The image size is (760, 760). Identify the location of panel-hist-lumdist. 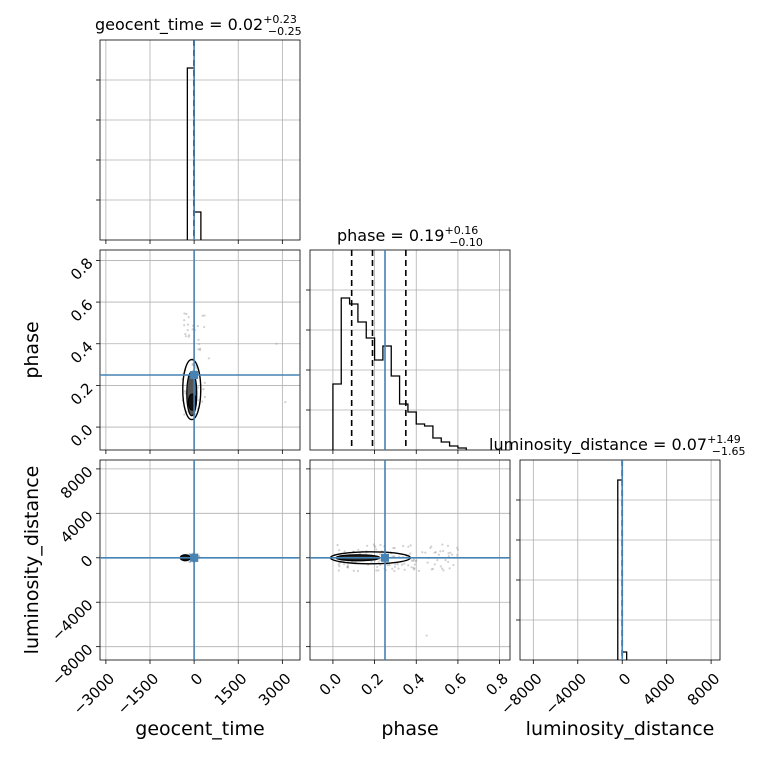
(618, 561).